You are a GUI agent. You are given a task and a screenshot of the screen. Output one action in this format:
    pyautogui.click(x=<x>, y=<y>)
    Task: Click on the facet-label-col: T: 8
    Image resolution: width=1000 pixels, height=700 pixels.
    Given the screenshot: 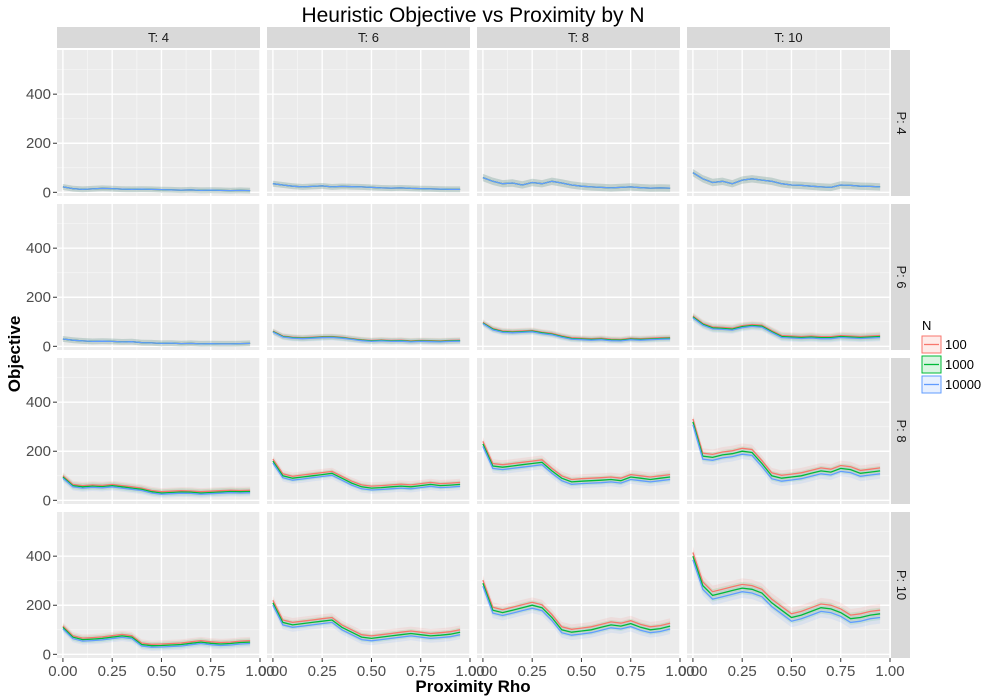 What is the action you would take?
    pyautogui.click(x=578, y=37)
    